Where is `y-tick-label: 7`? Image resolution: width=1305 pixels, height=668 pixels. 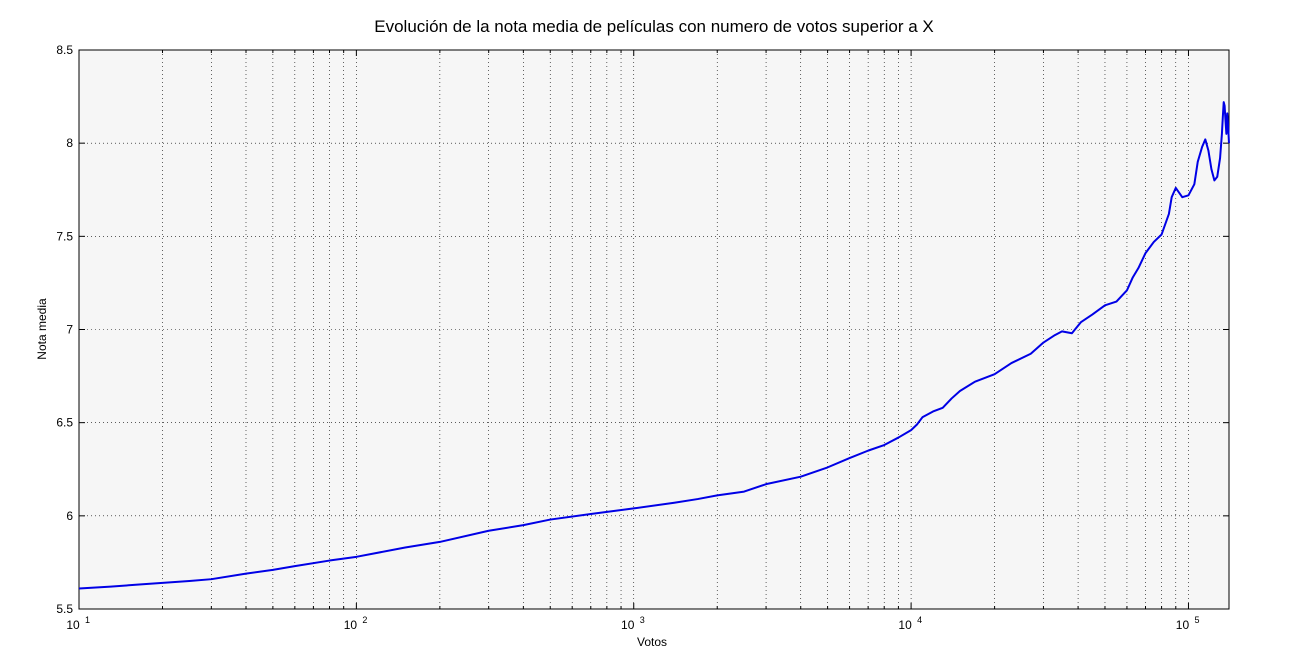 y-tick-label: 7 is located at coordinates (69, 330).